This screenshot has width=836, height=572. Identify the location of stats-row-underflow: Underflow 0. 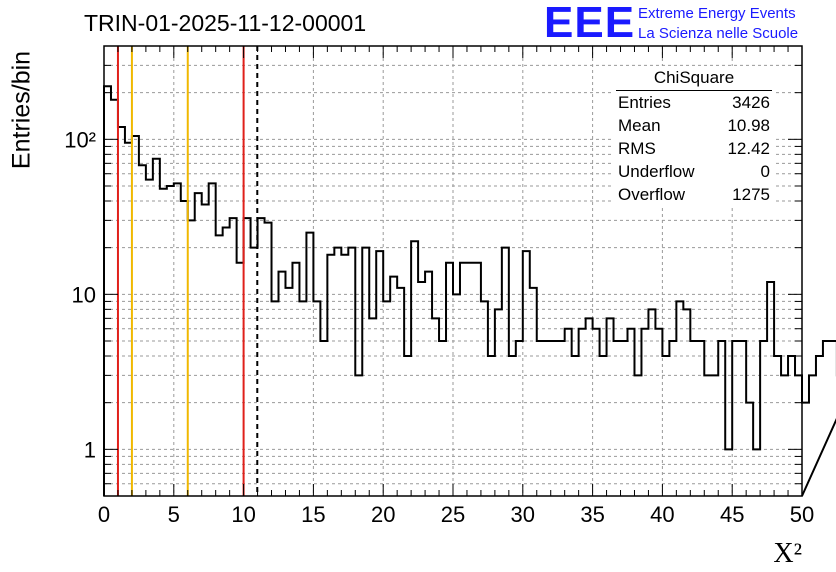
(694, 171).